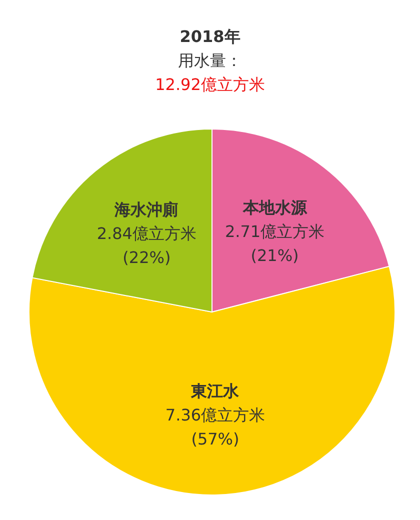  I want to click on slice-label: 東江水, so click(215, 390).